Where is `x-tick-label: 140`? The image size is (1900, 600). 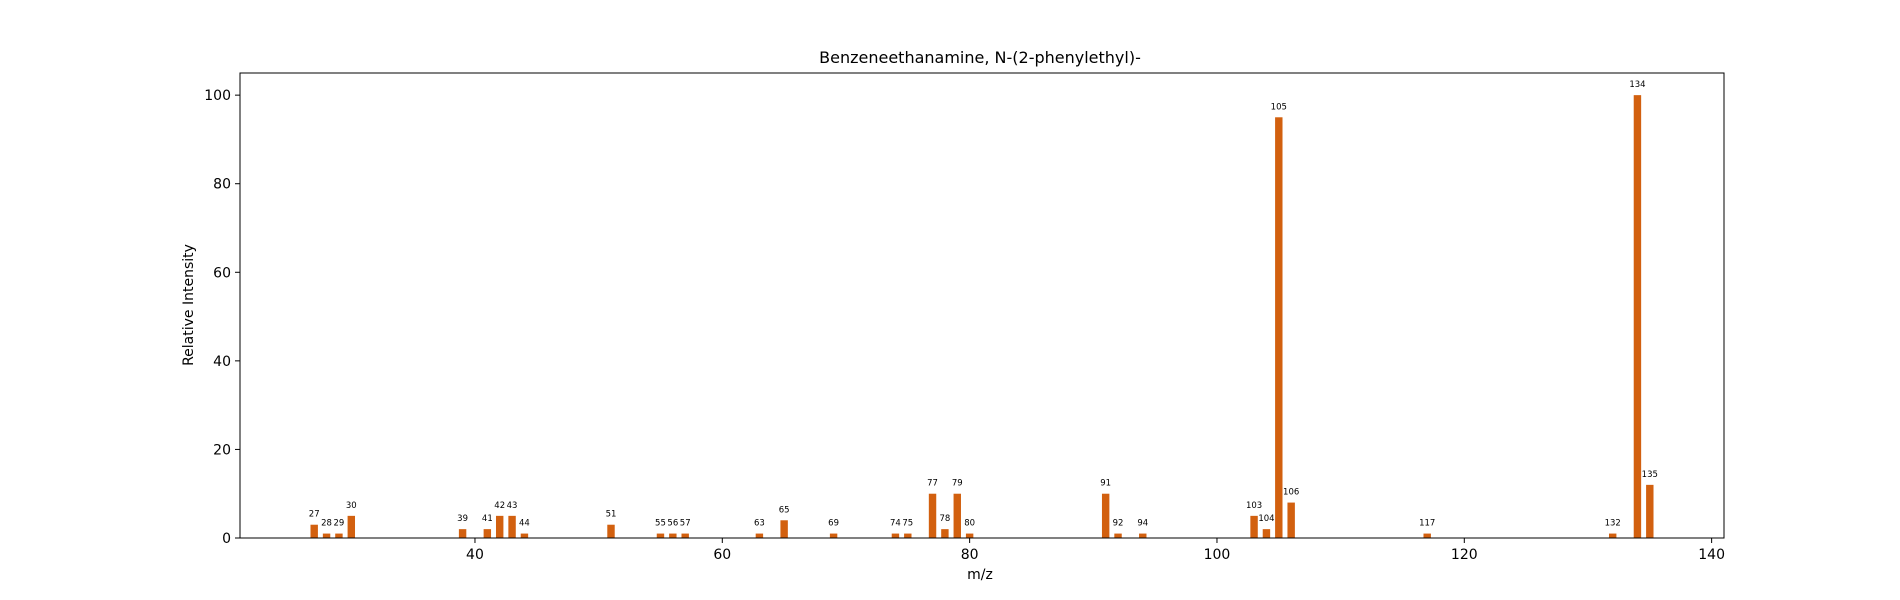
x-tick-label: 140 is located at coordinates (1711, 555).